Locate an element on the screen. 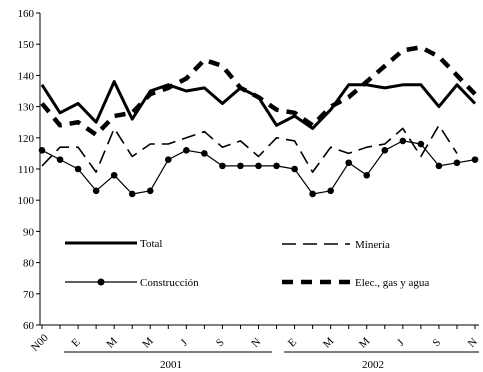 This screenshot has height=372, width=483. series-line-mineria is located at coordinates (249, 148).